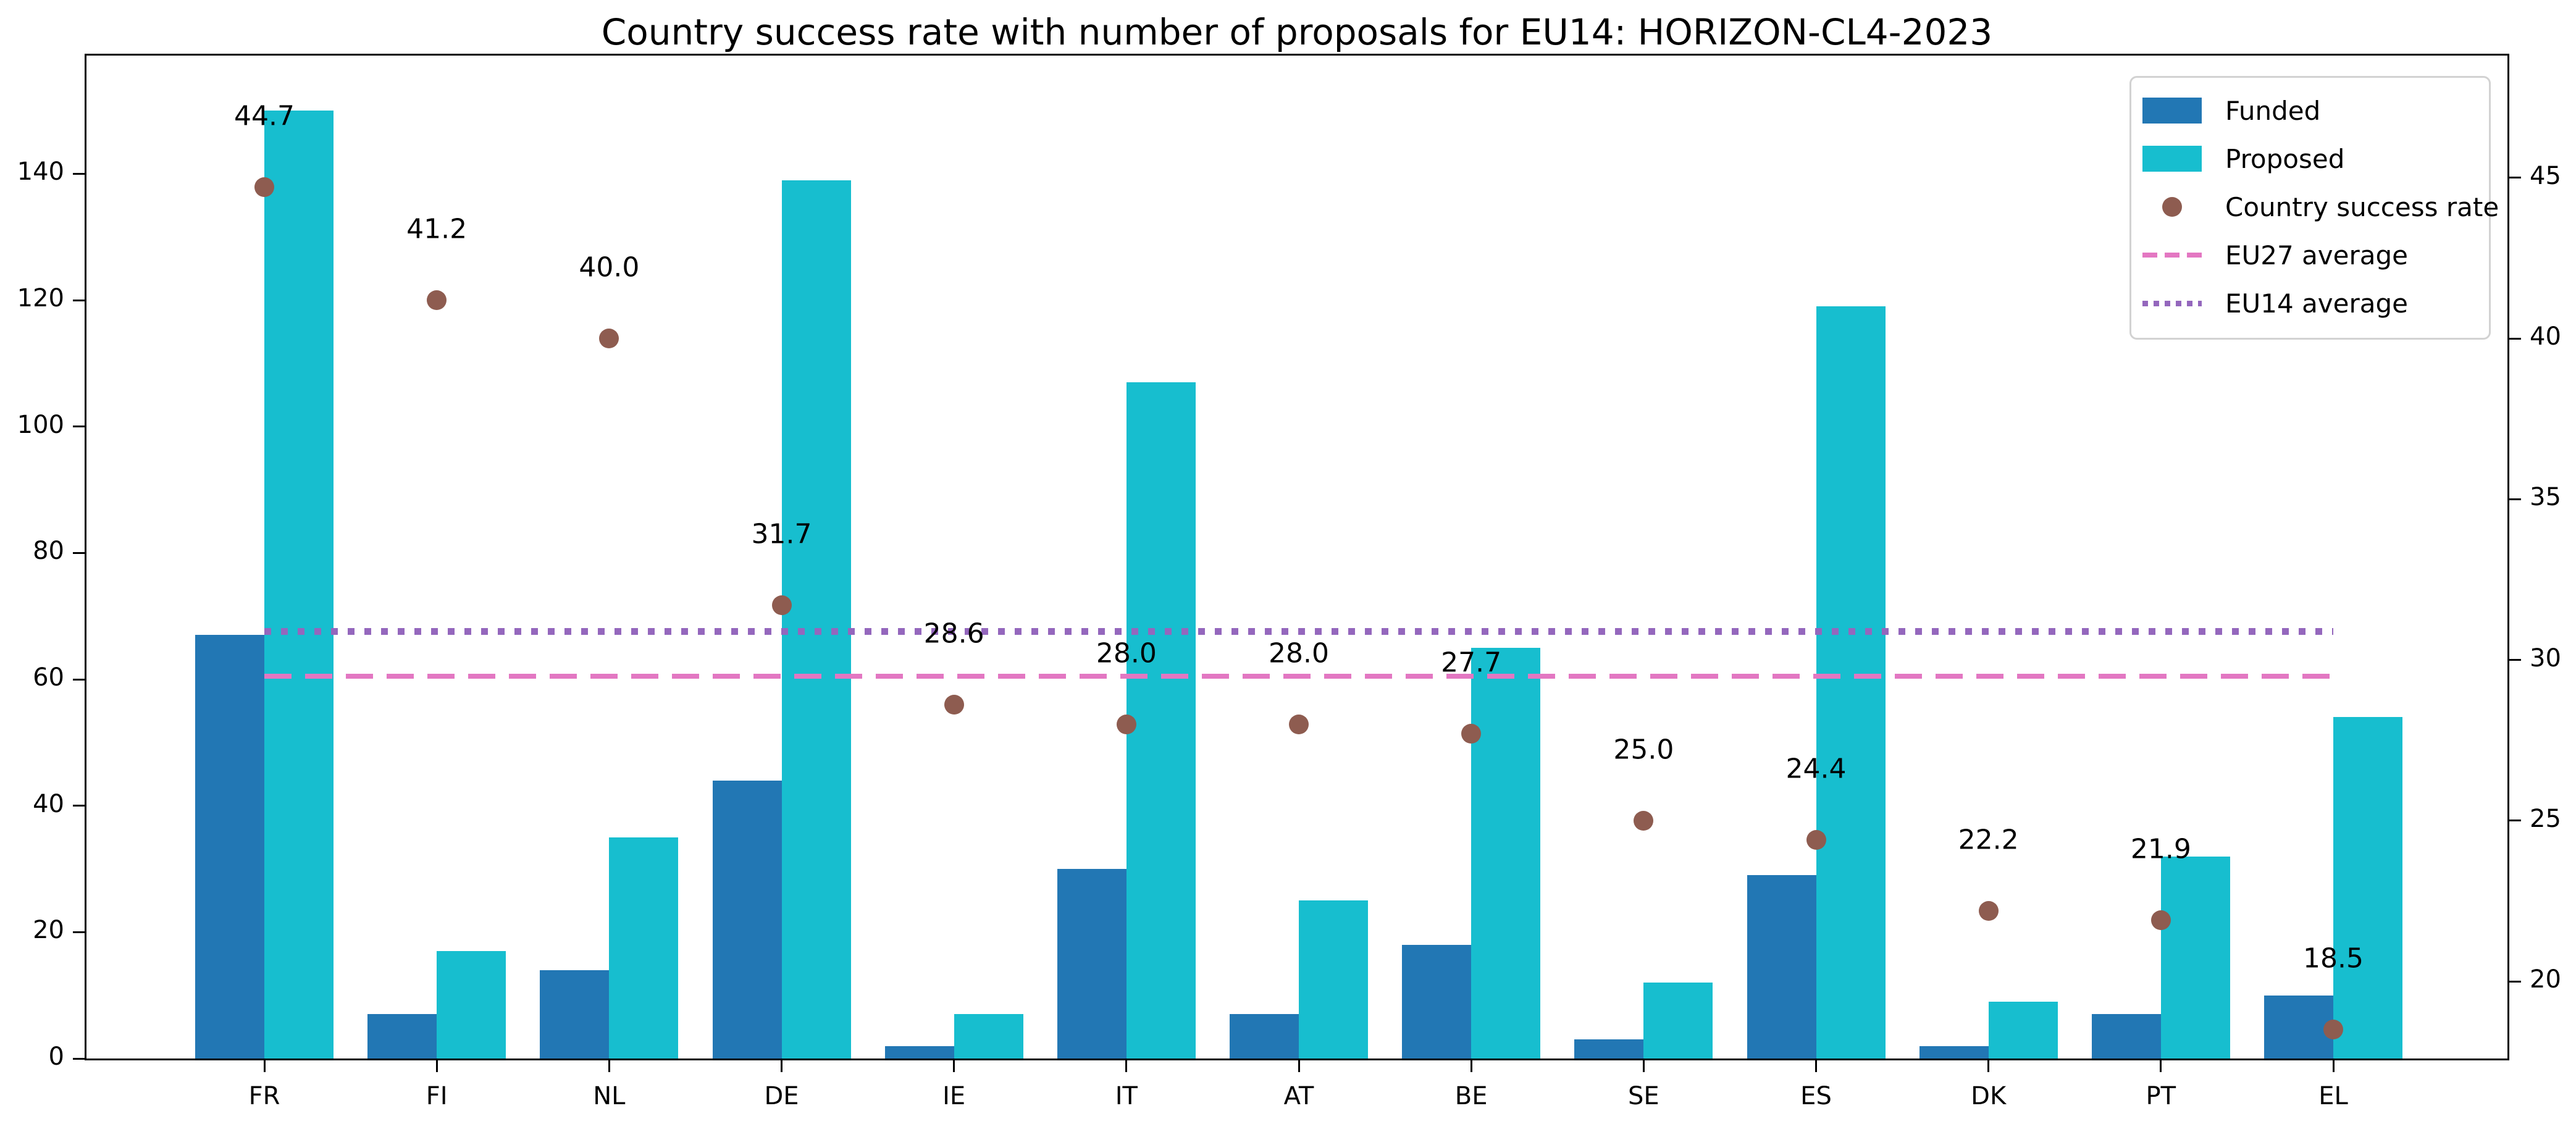 This screenshot has width=2576, height=1132. What do you see at coordinates (816, 619) in the screenshot?
I see `bar-proposed-DE` at bounding box center [816, 619].